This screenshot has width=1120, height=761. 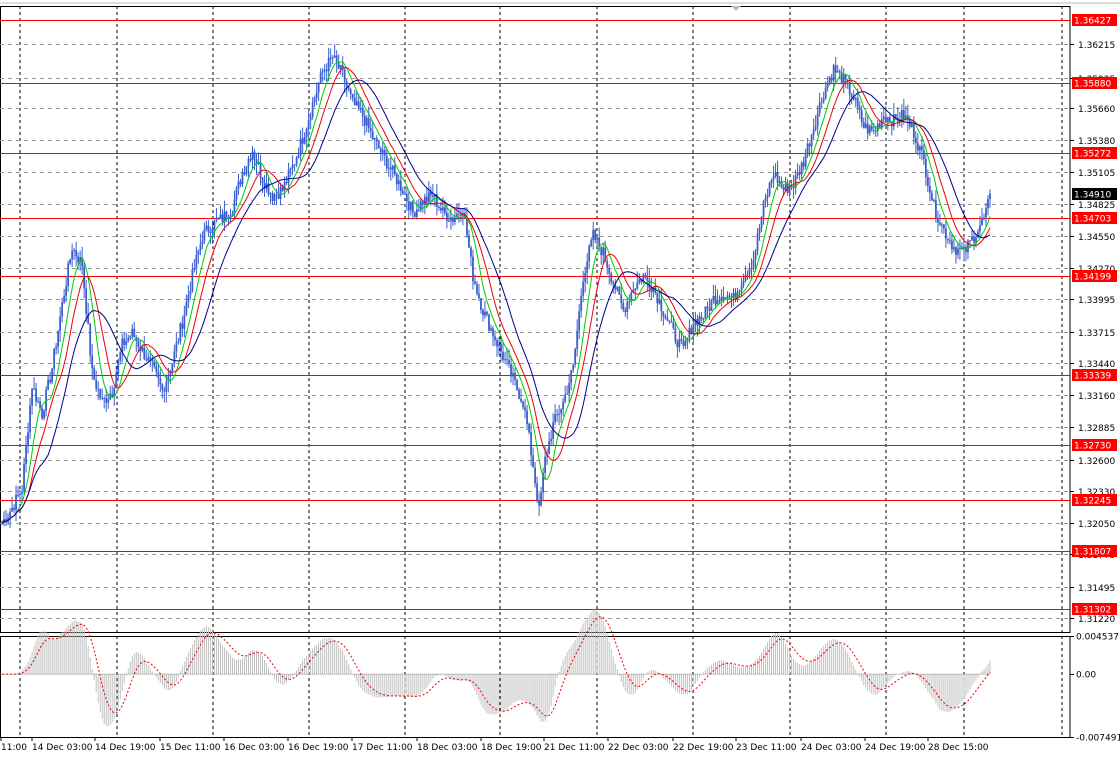 I want to click on level-price-label: 1.32245, so click(x=1092, y=502).